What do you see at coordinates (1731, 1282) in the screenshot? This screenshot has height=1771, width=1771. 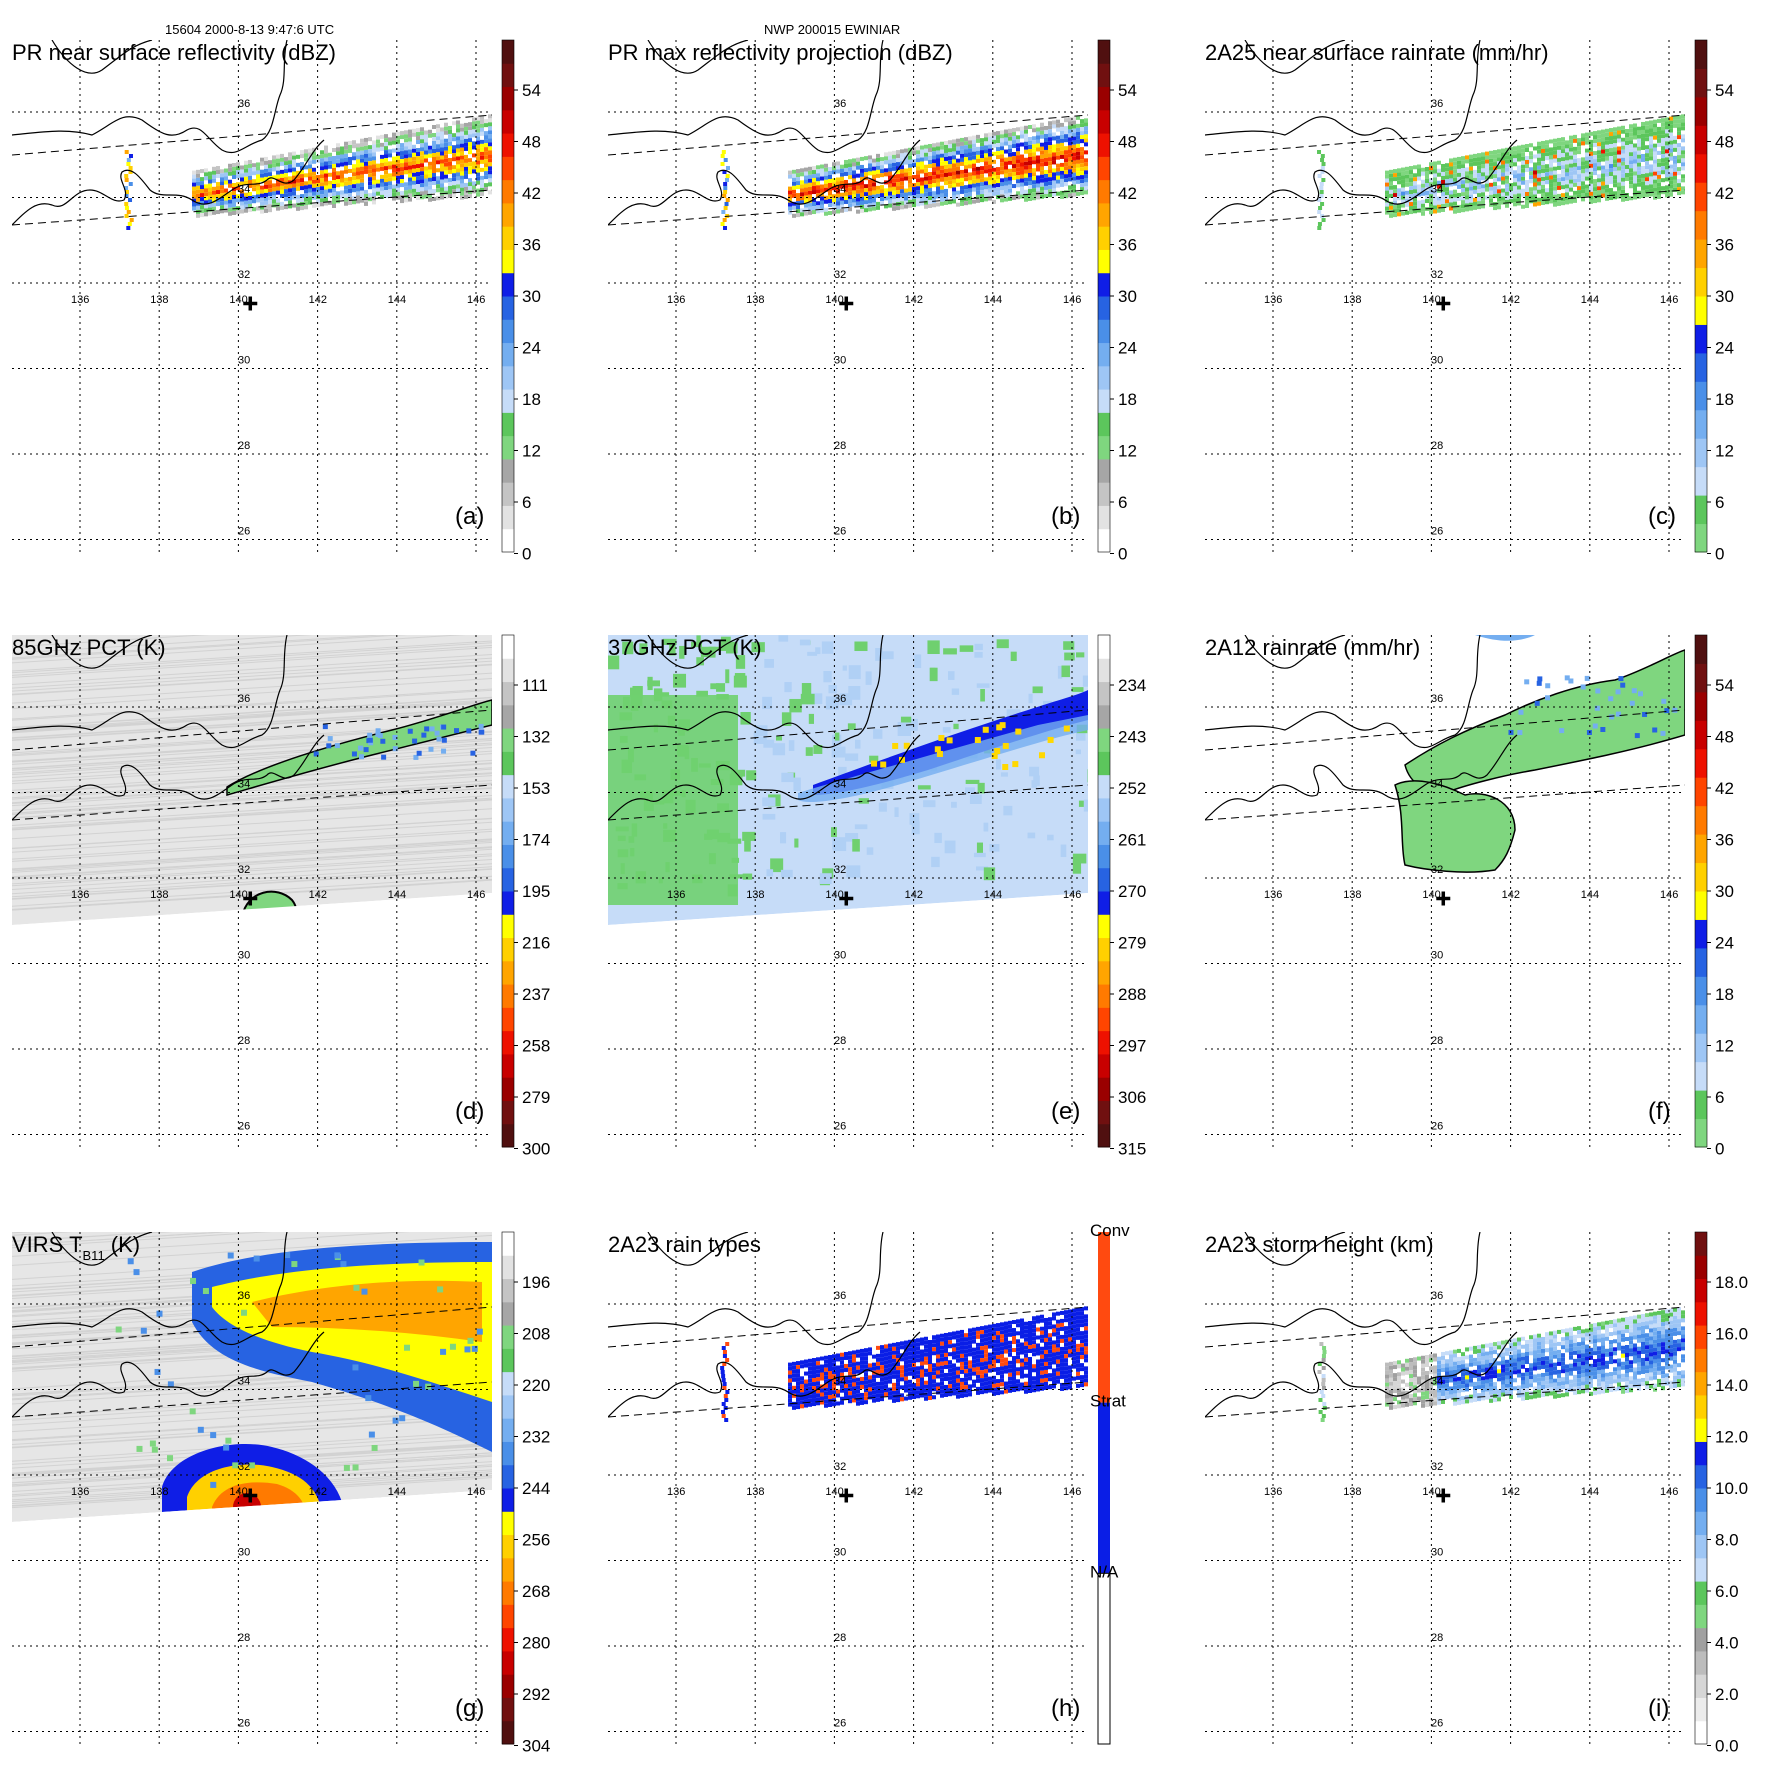 I see `colorbar-label: 18.0` at bounding box center [1731, 1282].